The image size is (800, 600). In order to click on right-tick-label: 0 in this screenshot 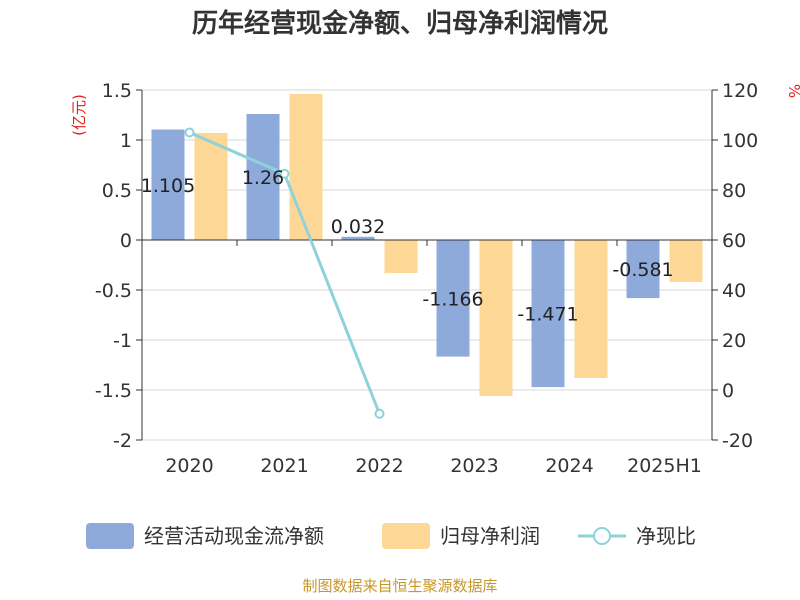, I will do `click(728, 391)`.